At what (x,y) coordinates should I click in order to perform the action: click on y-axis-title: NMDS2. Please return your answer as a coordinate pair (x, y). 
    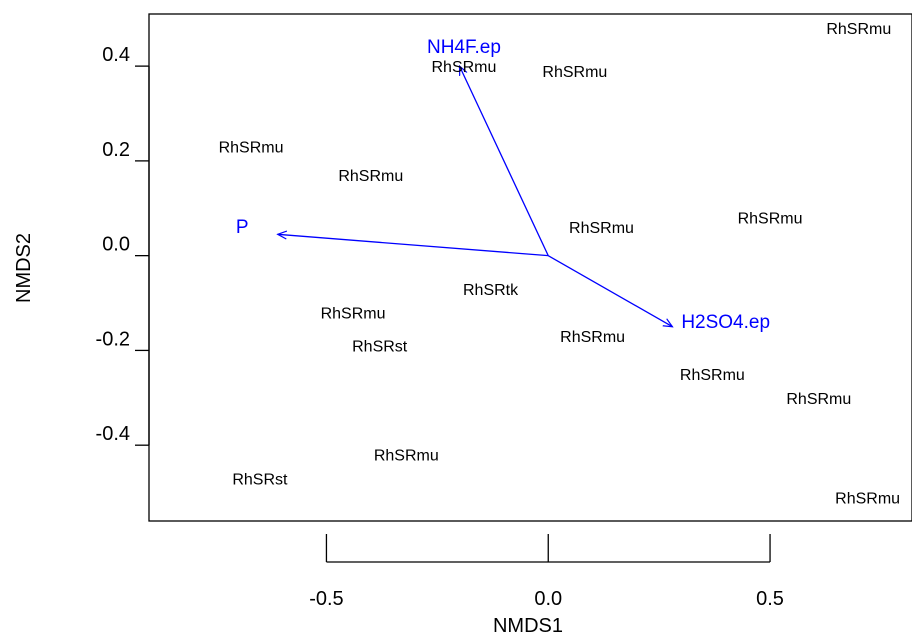
    Looking at the image, I should click on (24, 268).